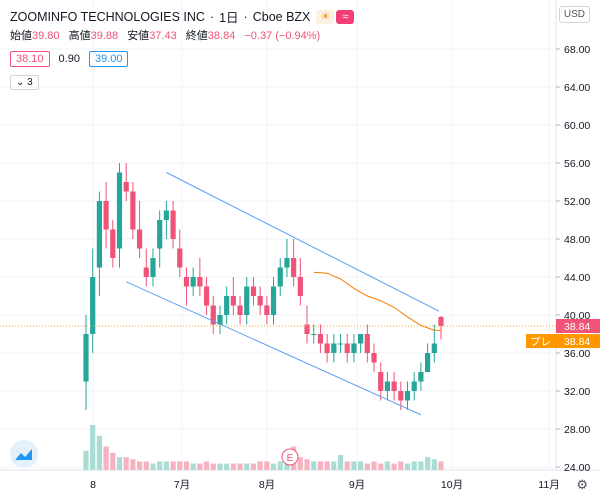 Image resolution: width=600 pixels, height=493 pixels. Describe the element at coordinates (163, 36) in the screenshot. I see `low-value: 37.43` at that location.